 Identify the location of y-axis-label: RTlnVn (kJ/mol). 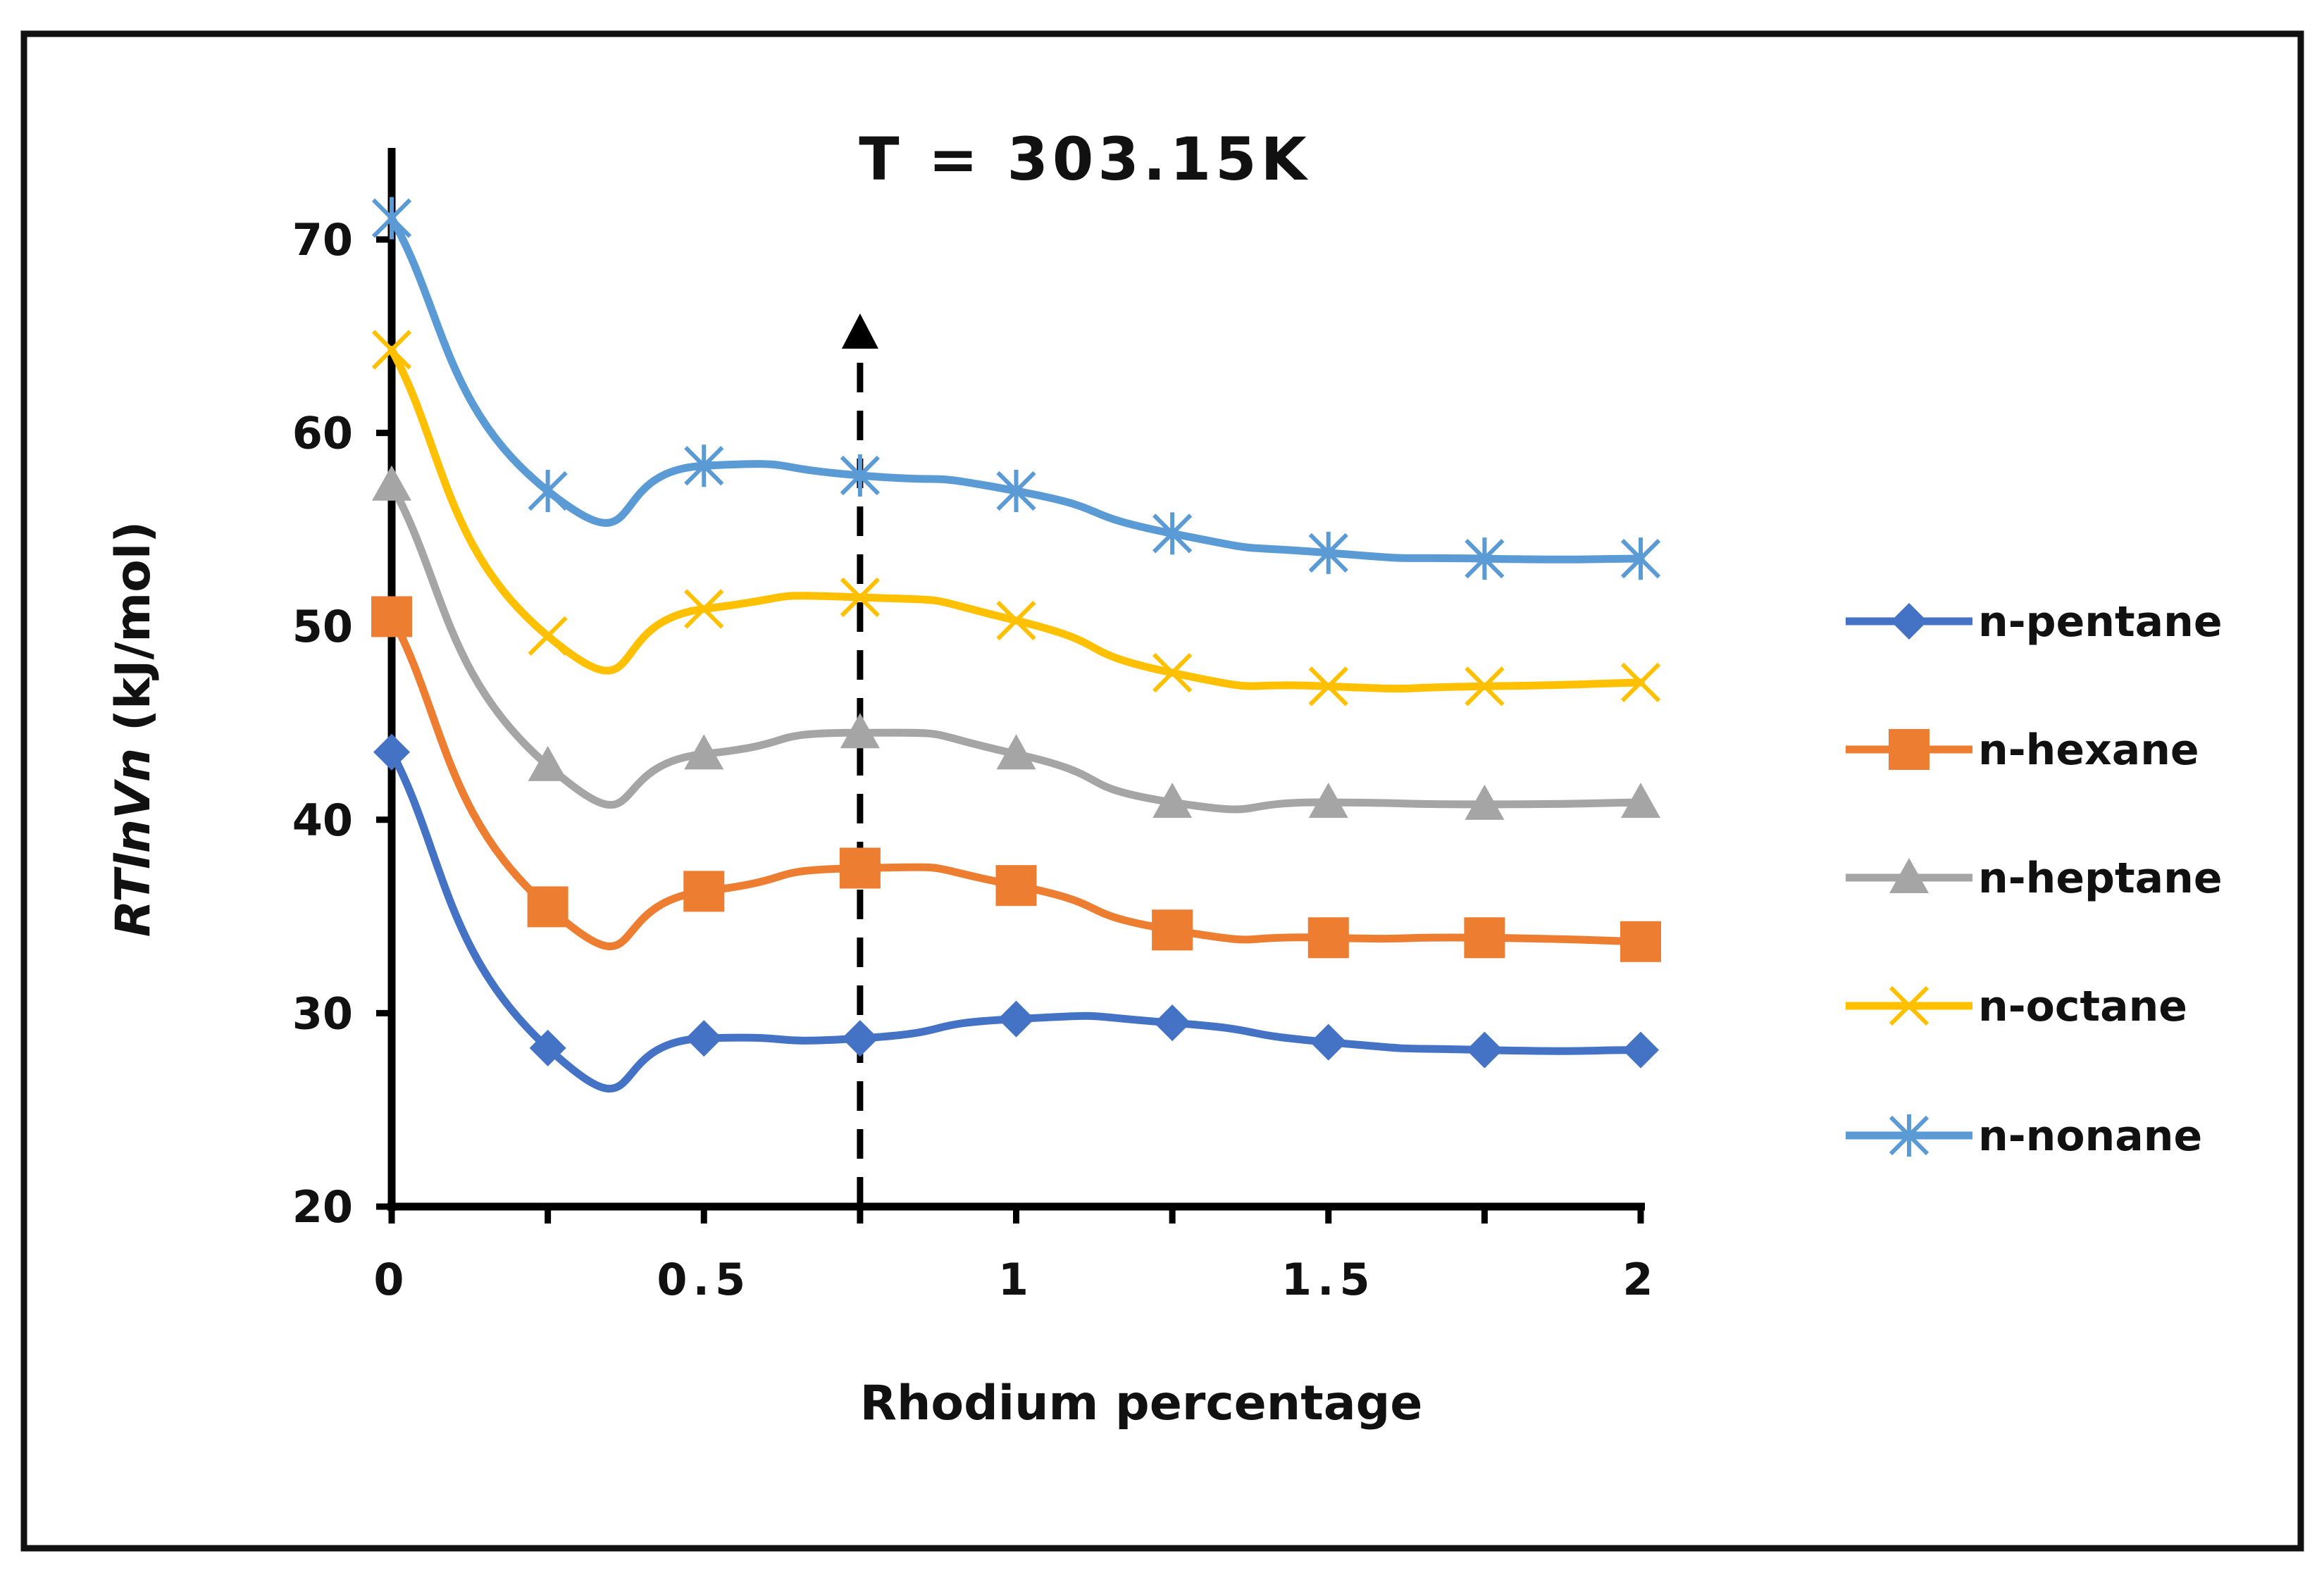
(133, 729).